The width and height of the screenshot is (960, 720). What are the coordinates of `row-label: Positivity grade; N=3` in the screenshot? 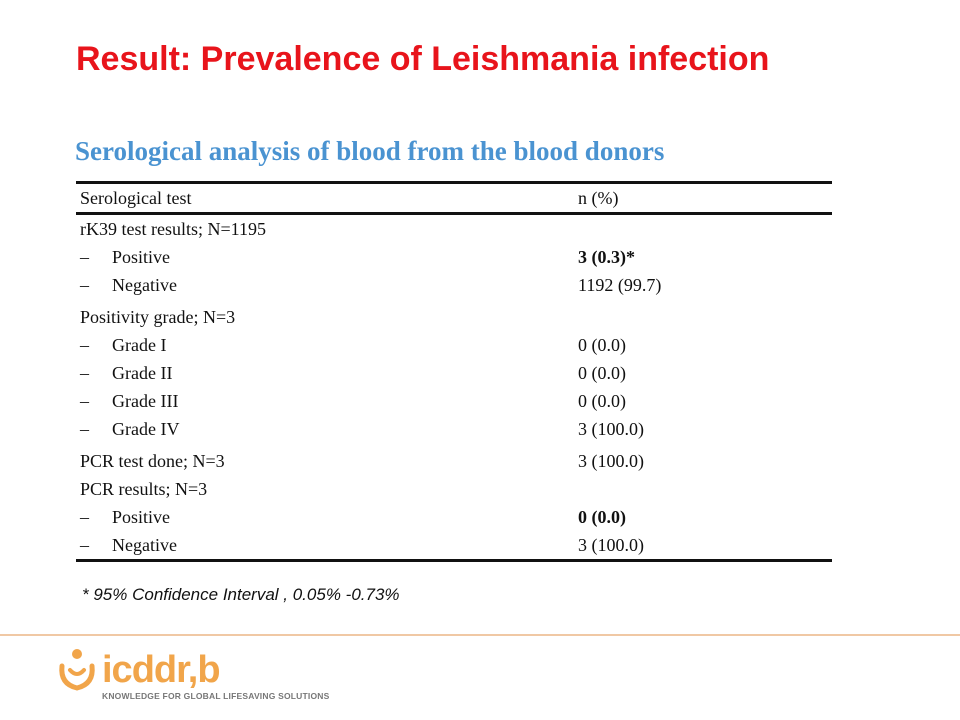 It's located at (158, 316).